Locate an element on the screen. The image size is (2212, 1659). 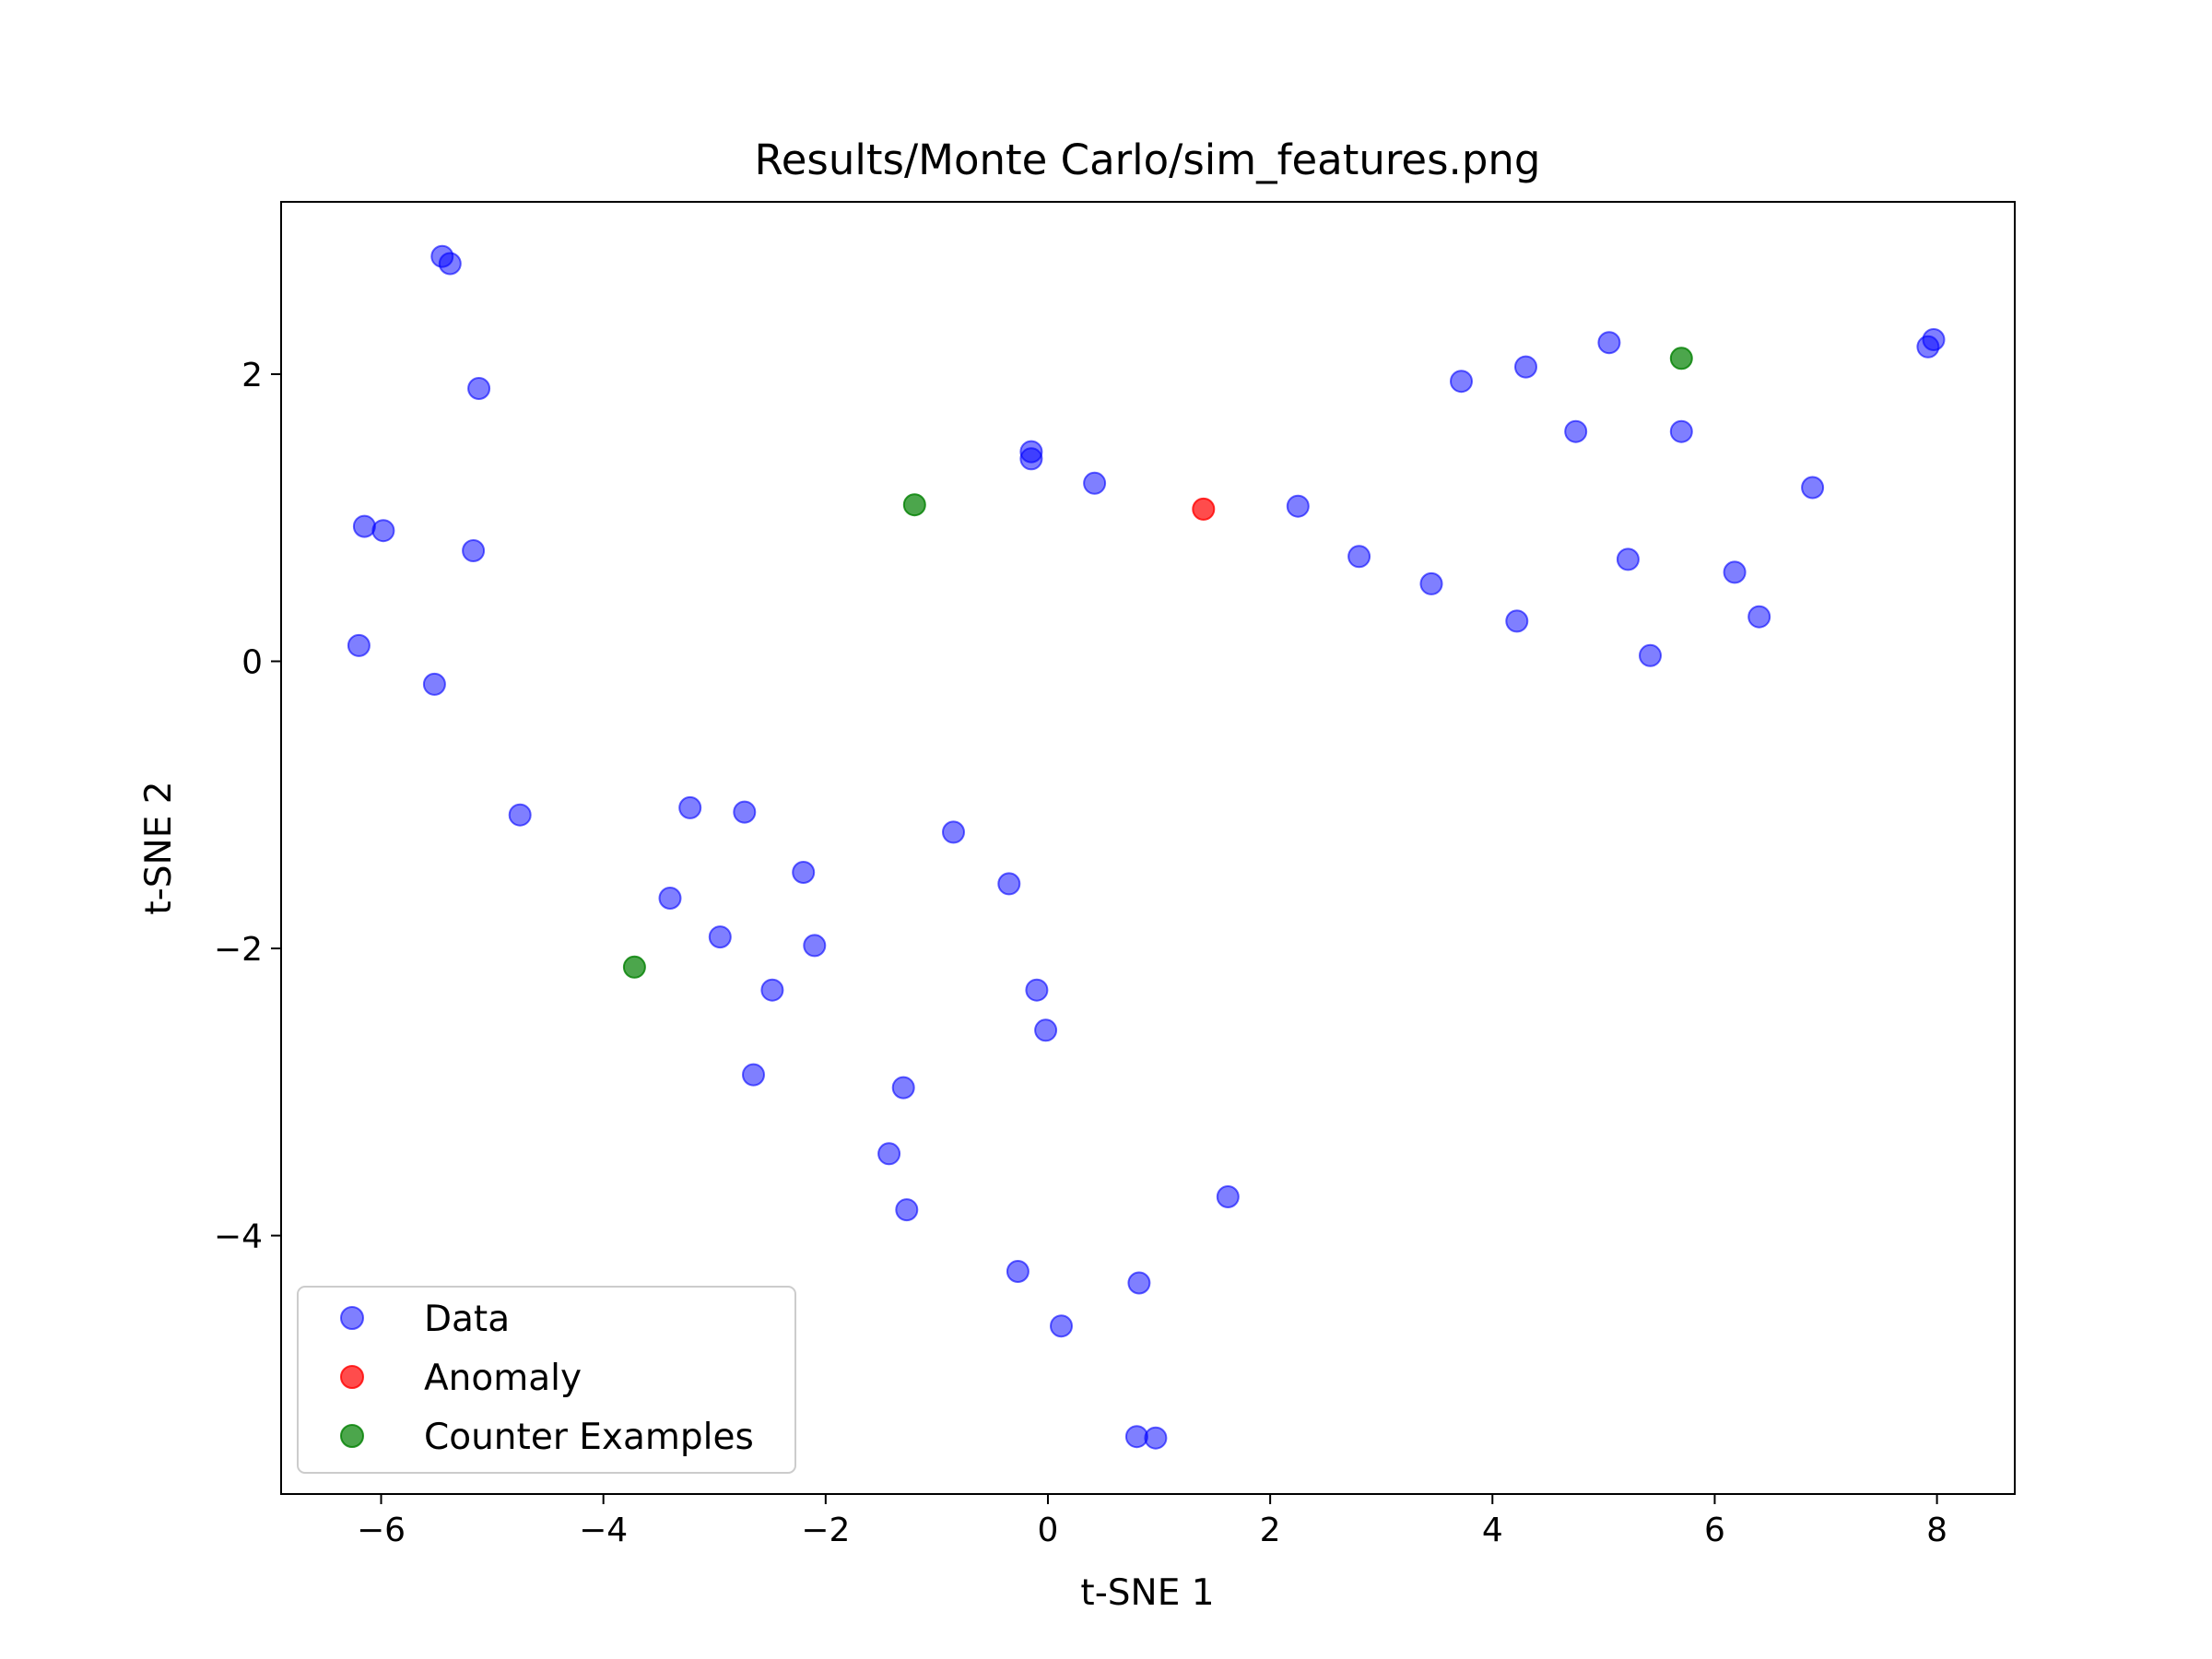
legend-marker-data is located at coordinates (352, 1318).